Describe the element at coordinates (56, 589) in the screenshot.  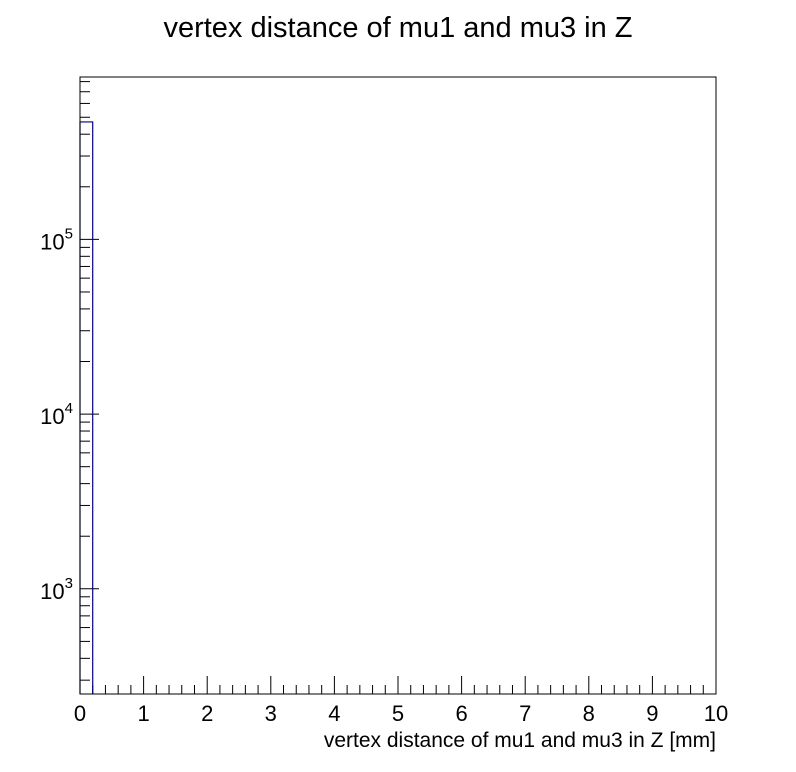
I see `y-tick-label: 10³` at that location.